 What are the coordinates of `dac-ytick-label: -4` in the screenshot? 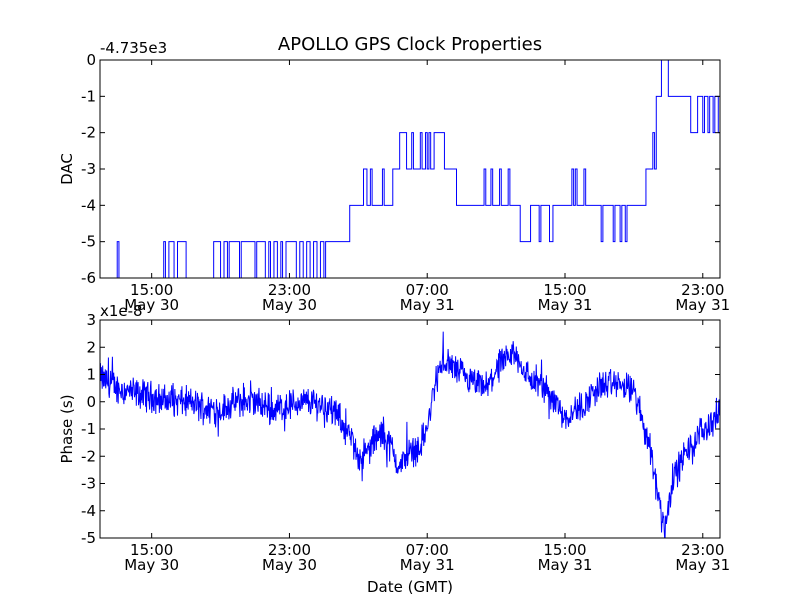 It's located at (88, 205).